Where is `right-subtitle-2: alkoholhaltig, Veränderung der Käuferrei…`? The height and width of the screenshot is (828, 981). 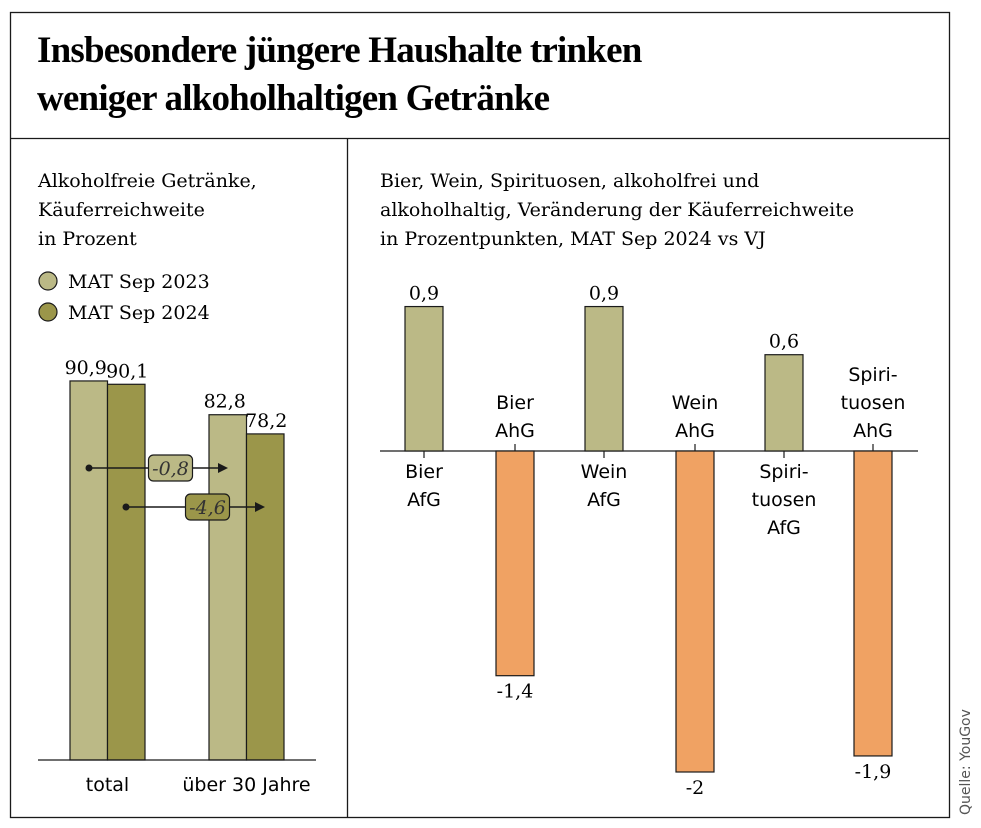
right-subtitle-2: alkoholhaltig, Veränderung der Käuferrei… is located at coordinates (617, 210).